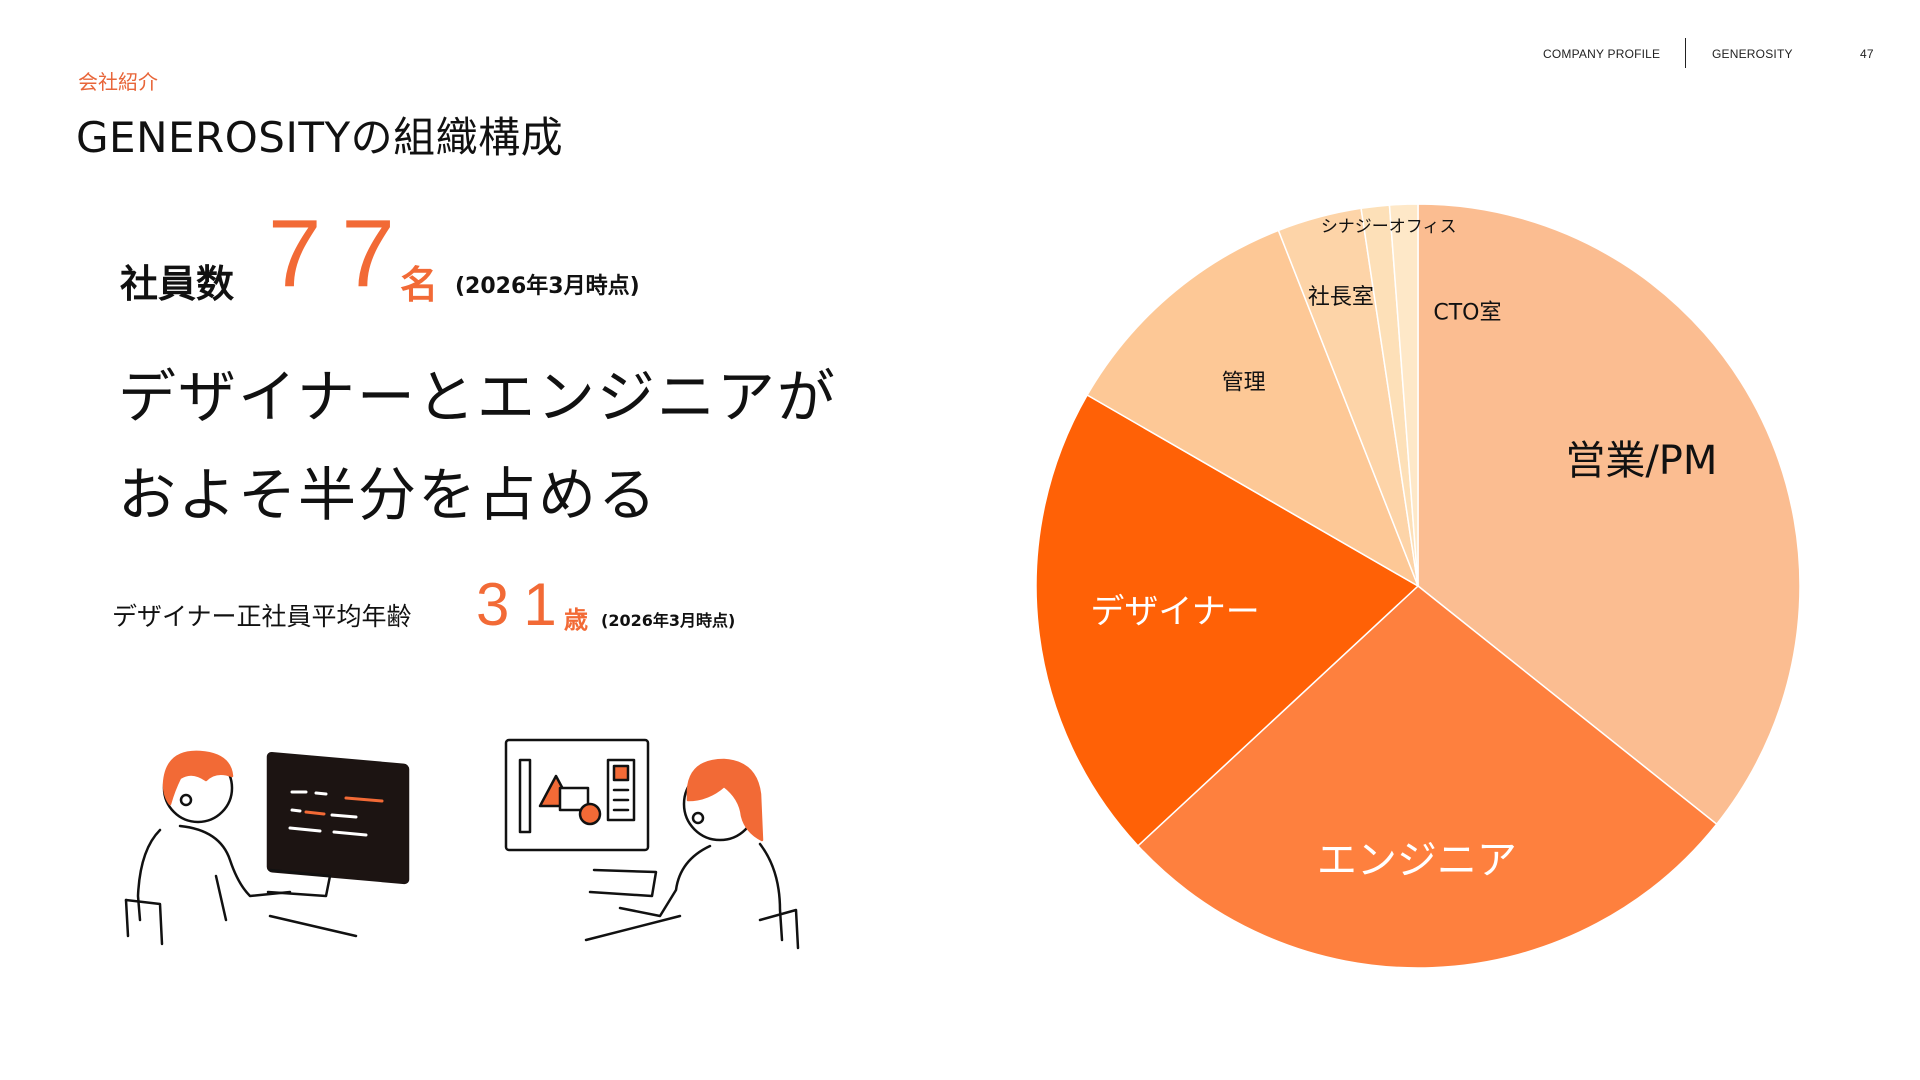 Image resolution: width=1920 pixels, height=1080 pixels. What do you see at coordinates (320, 137) in the screenshot?
I see `page-title: GENEROSITYの組織構成` at bounding box center [320, 137].